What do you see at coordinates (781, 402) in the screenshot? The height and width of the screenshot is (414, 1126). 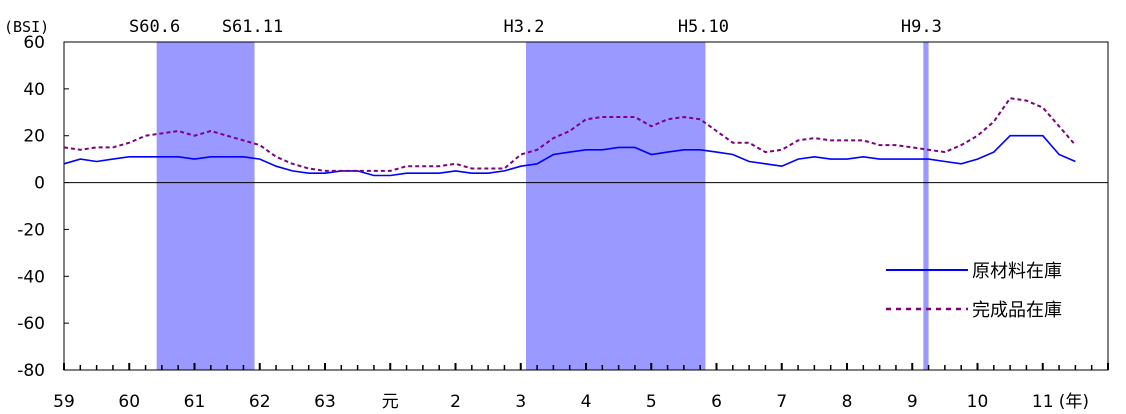 I see `x-tick-label: 7` at bounding box center [781, 402].